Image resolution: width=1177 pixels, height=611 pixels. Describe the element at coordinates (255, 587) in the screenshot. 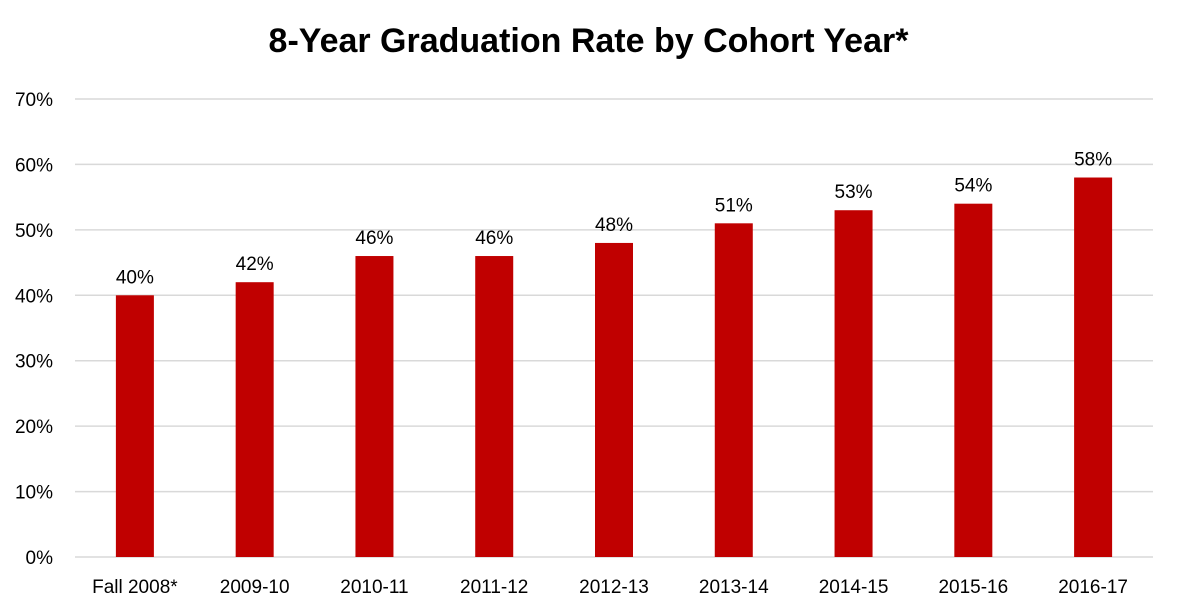

I see `x-tick-label: 2009-10` at that location.